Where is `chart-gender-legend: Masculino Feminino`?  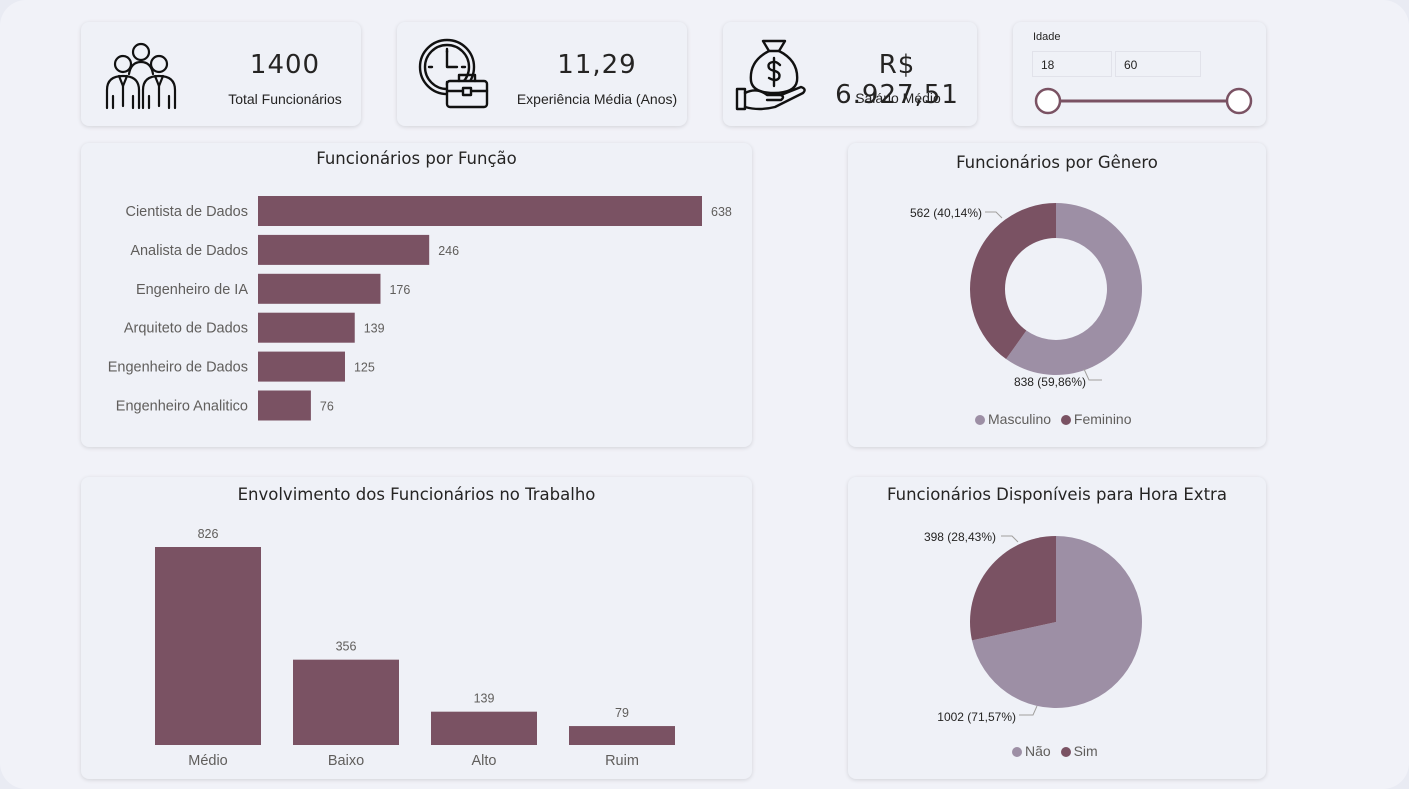
chart-gender-legend: Masculino Feminino is located at coordinates (1056, 419).